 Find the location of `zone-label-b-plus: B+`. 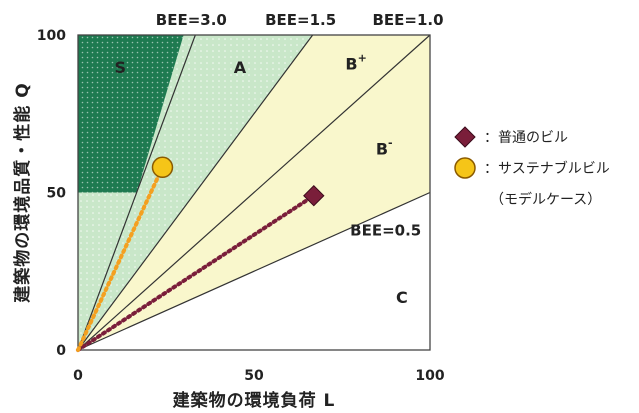

zone-label-b-plus: B+ is located at coordinates (355, 63).